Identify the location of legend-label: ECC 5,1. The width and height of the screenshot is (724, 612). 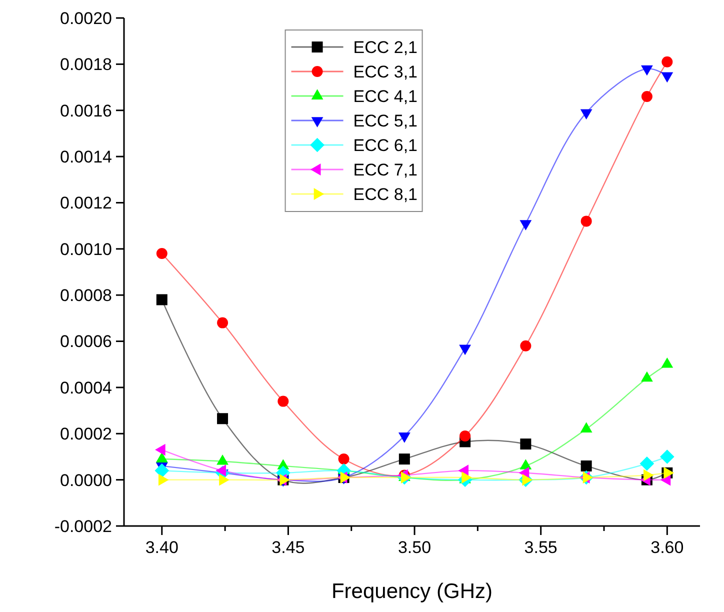
(385, 120).